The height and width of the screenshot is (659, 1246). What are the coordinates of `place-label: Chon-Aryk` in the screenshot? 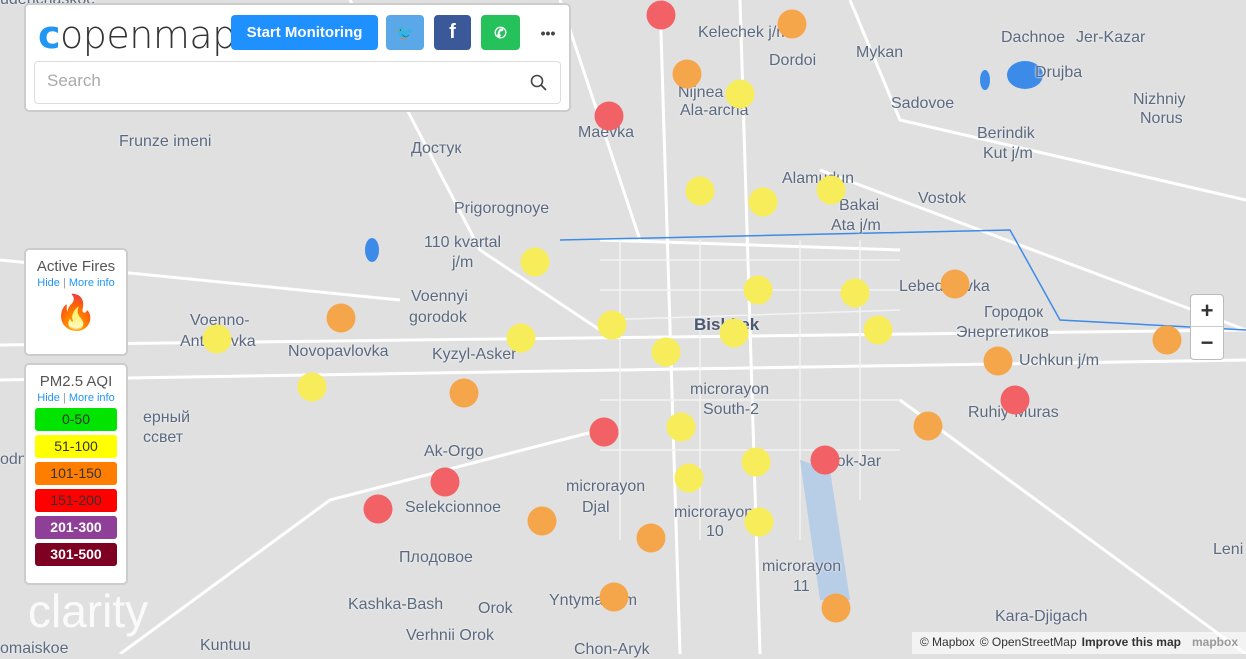 It's located at (612, 649).